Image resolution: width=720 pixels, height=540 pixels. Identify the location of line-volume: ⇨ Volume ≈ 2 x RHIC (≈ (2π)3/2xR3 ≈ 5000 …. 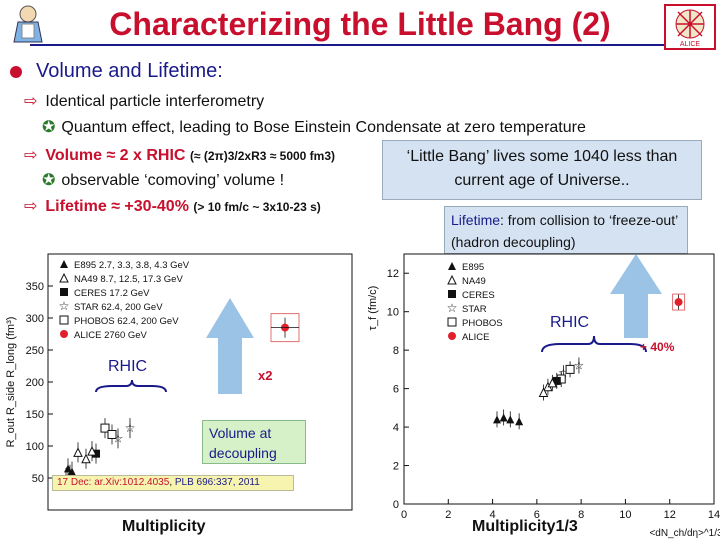
(180, 155).